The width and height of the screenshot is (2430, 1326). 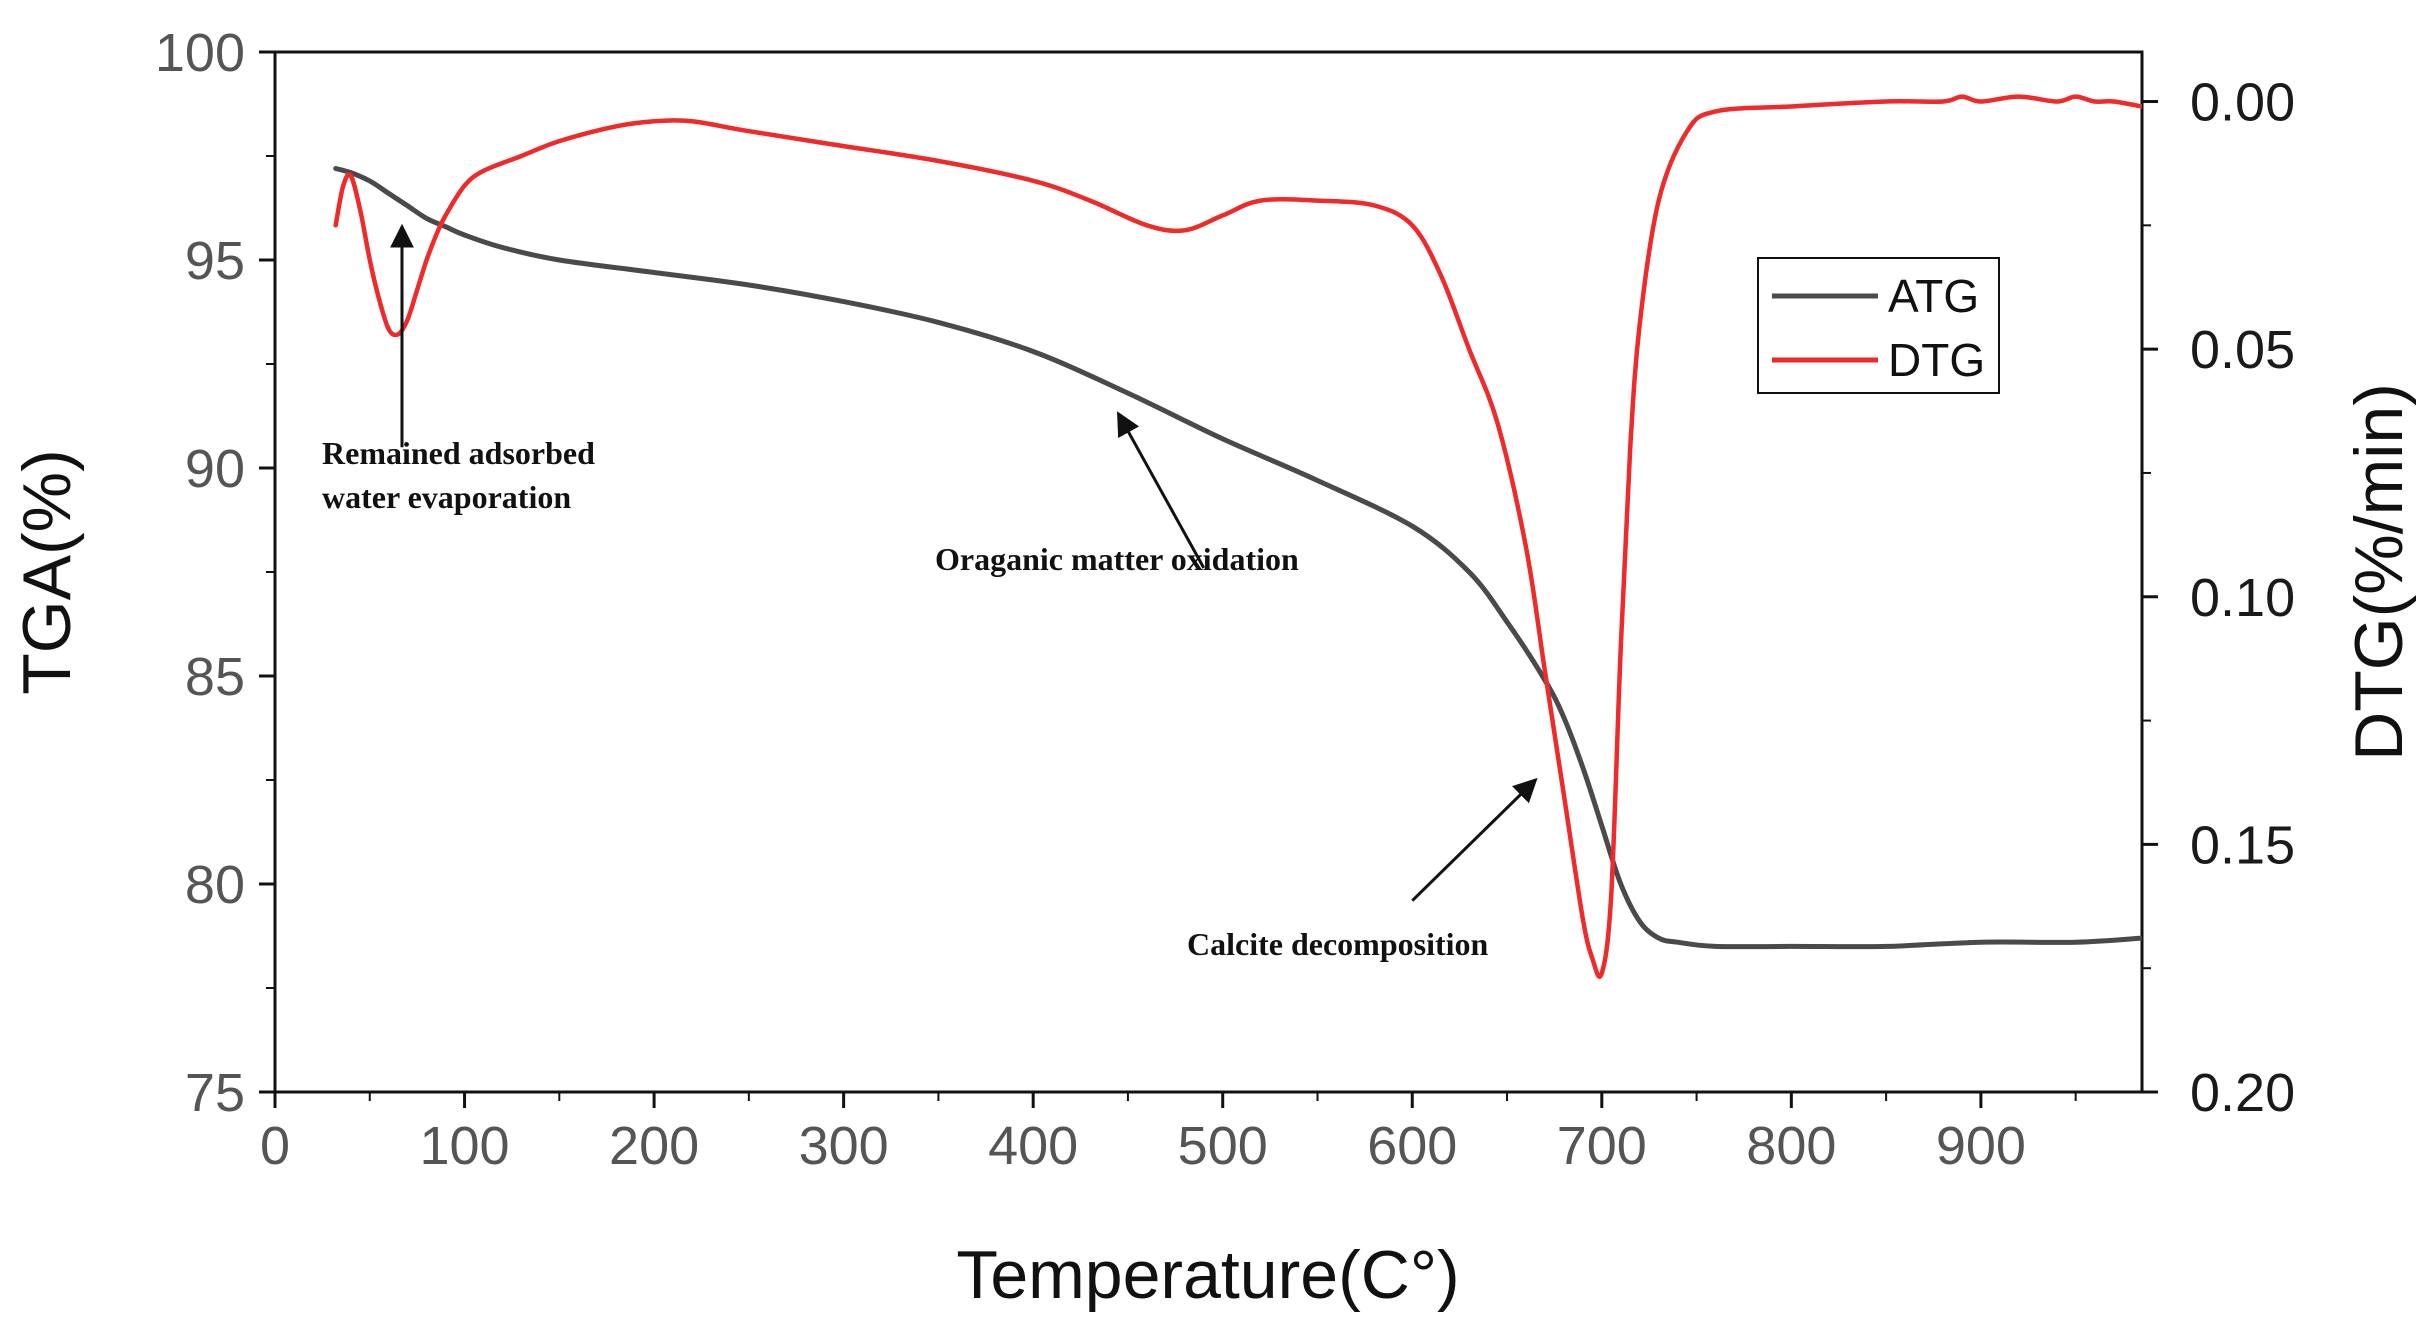 I want to click on x-tick-label: 400, so click(x=1033, y=1146).